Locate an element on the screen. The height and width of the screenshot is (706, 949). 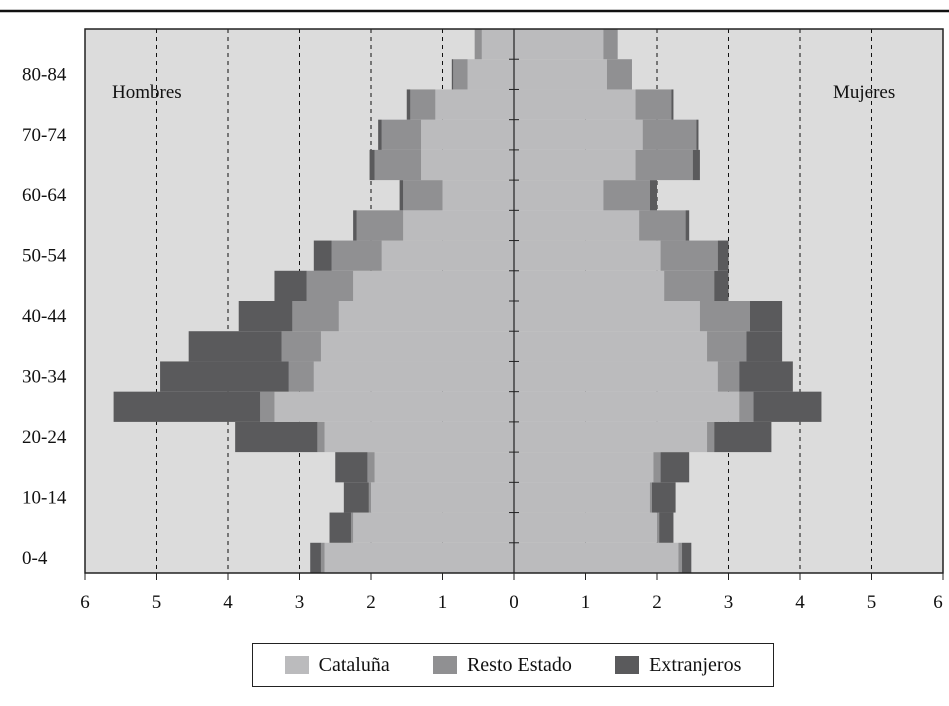
bar-mujeres-resto-estado-85+ is located at coordinates (610, 44).